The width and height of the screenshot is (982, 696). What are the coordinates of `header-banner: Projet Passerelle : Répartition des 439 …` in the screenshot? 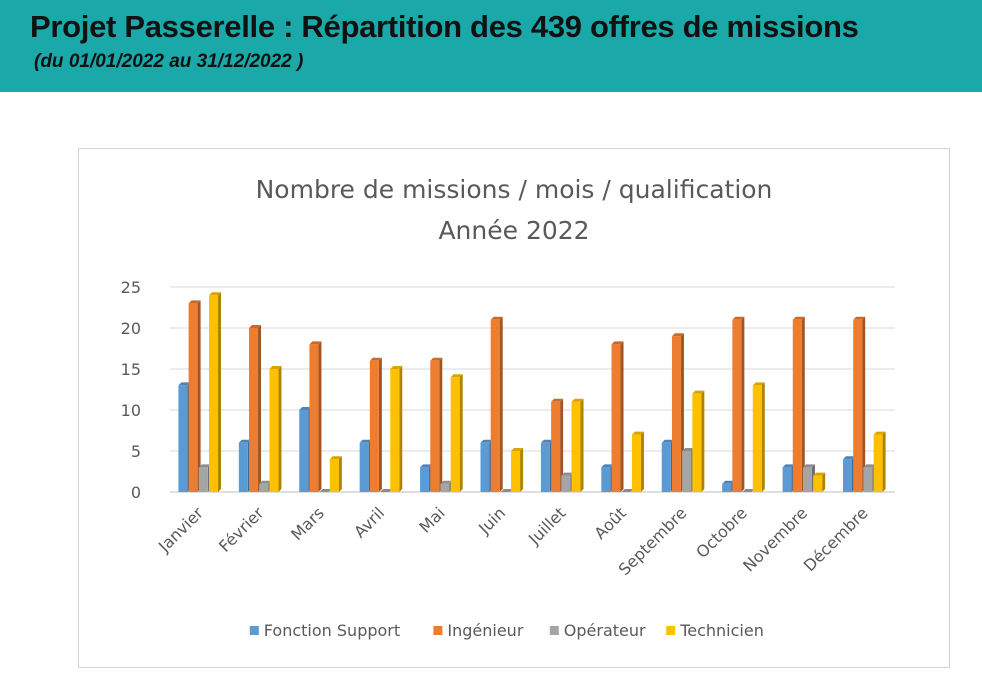 It's located at (491, 46).